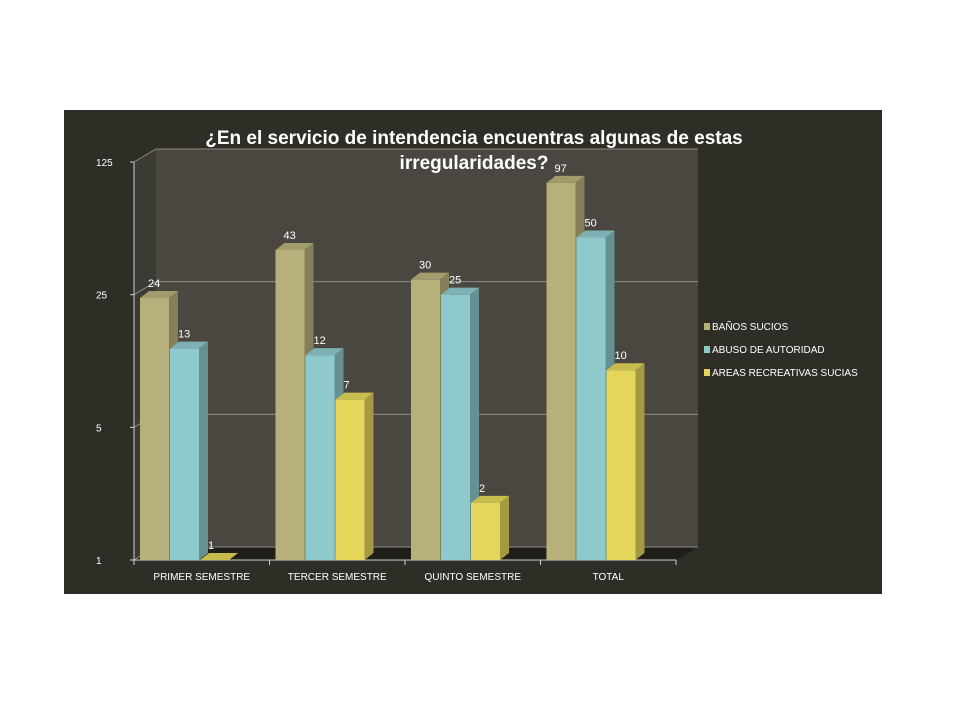 The image size is (960, 720). I want to click on chart-title-line: irregularidades?, so click(474, 163).